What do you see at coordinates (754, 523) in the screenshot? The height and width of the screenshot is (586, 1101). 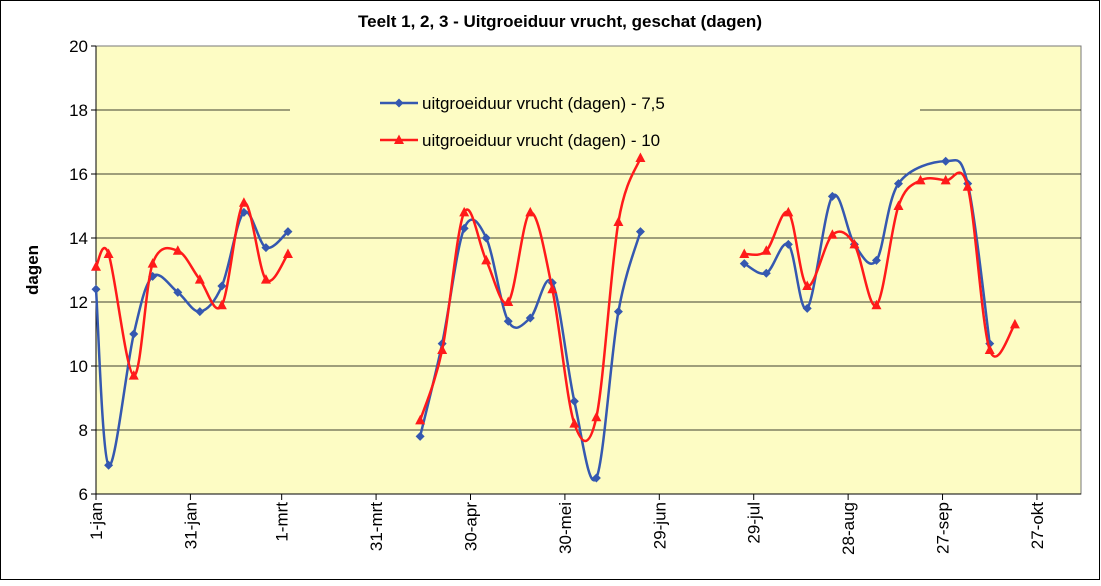 I see `x-tick-label: 29-jul` at bounding box center [754, 523].